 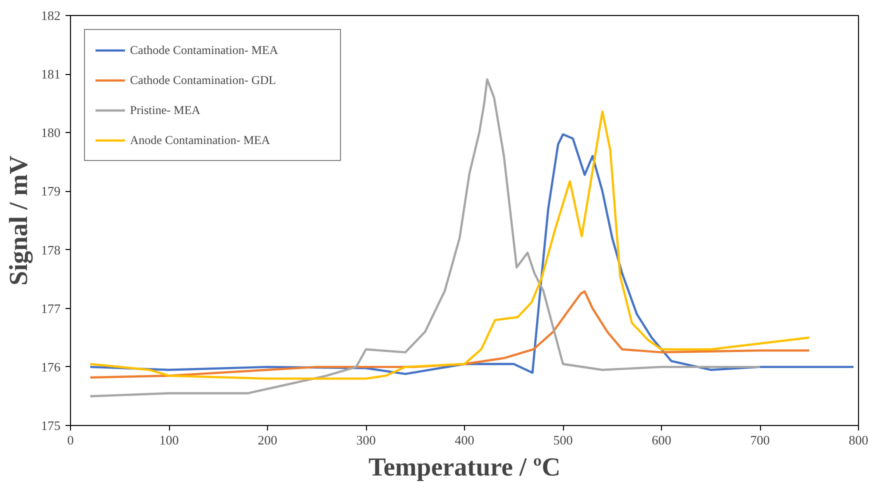 I want to click on line-series, so click(x=449, y=334).